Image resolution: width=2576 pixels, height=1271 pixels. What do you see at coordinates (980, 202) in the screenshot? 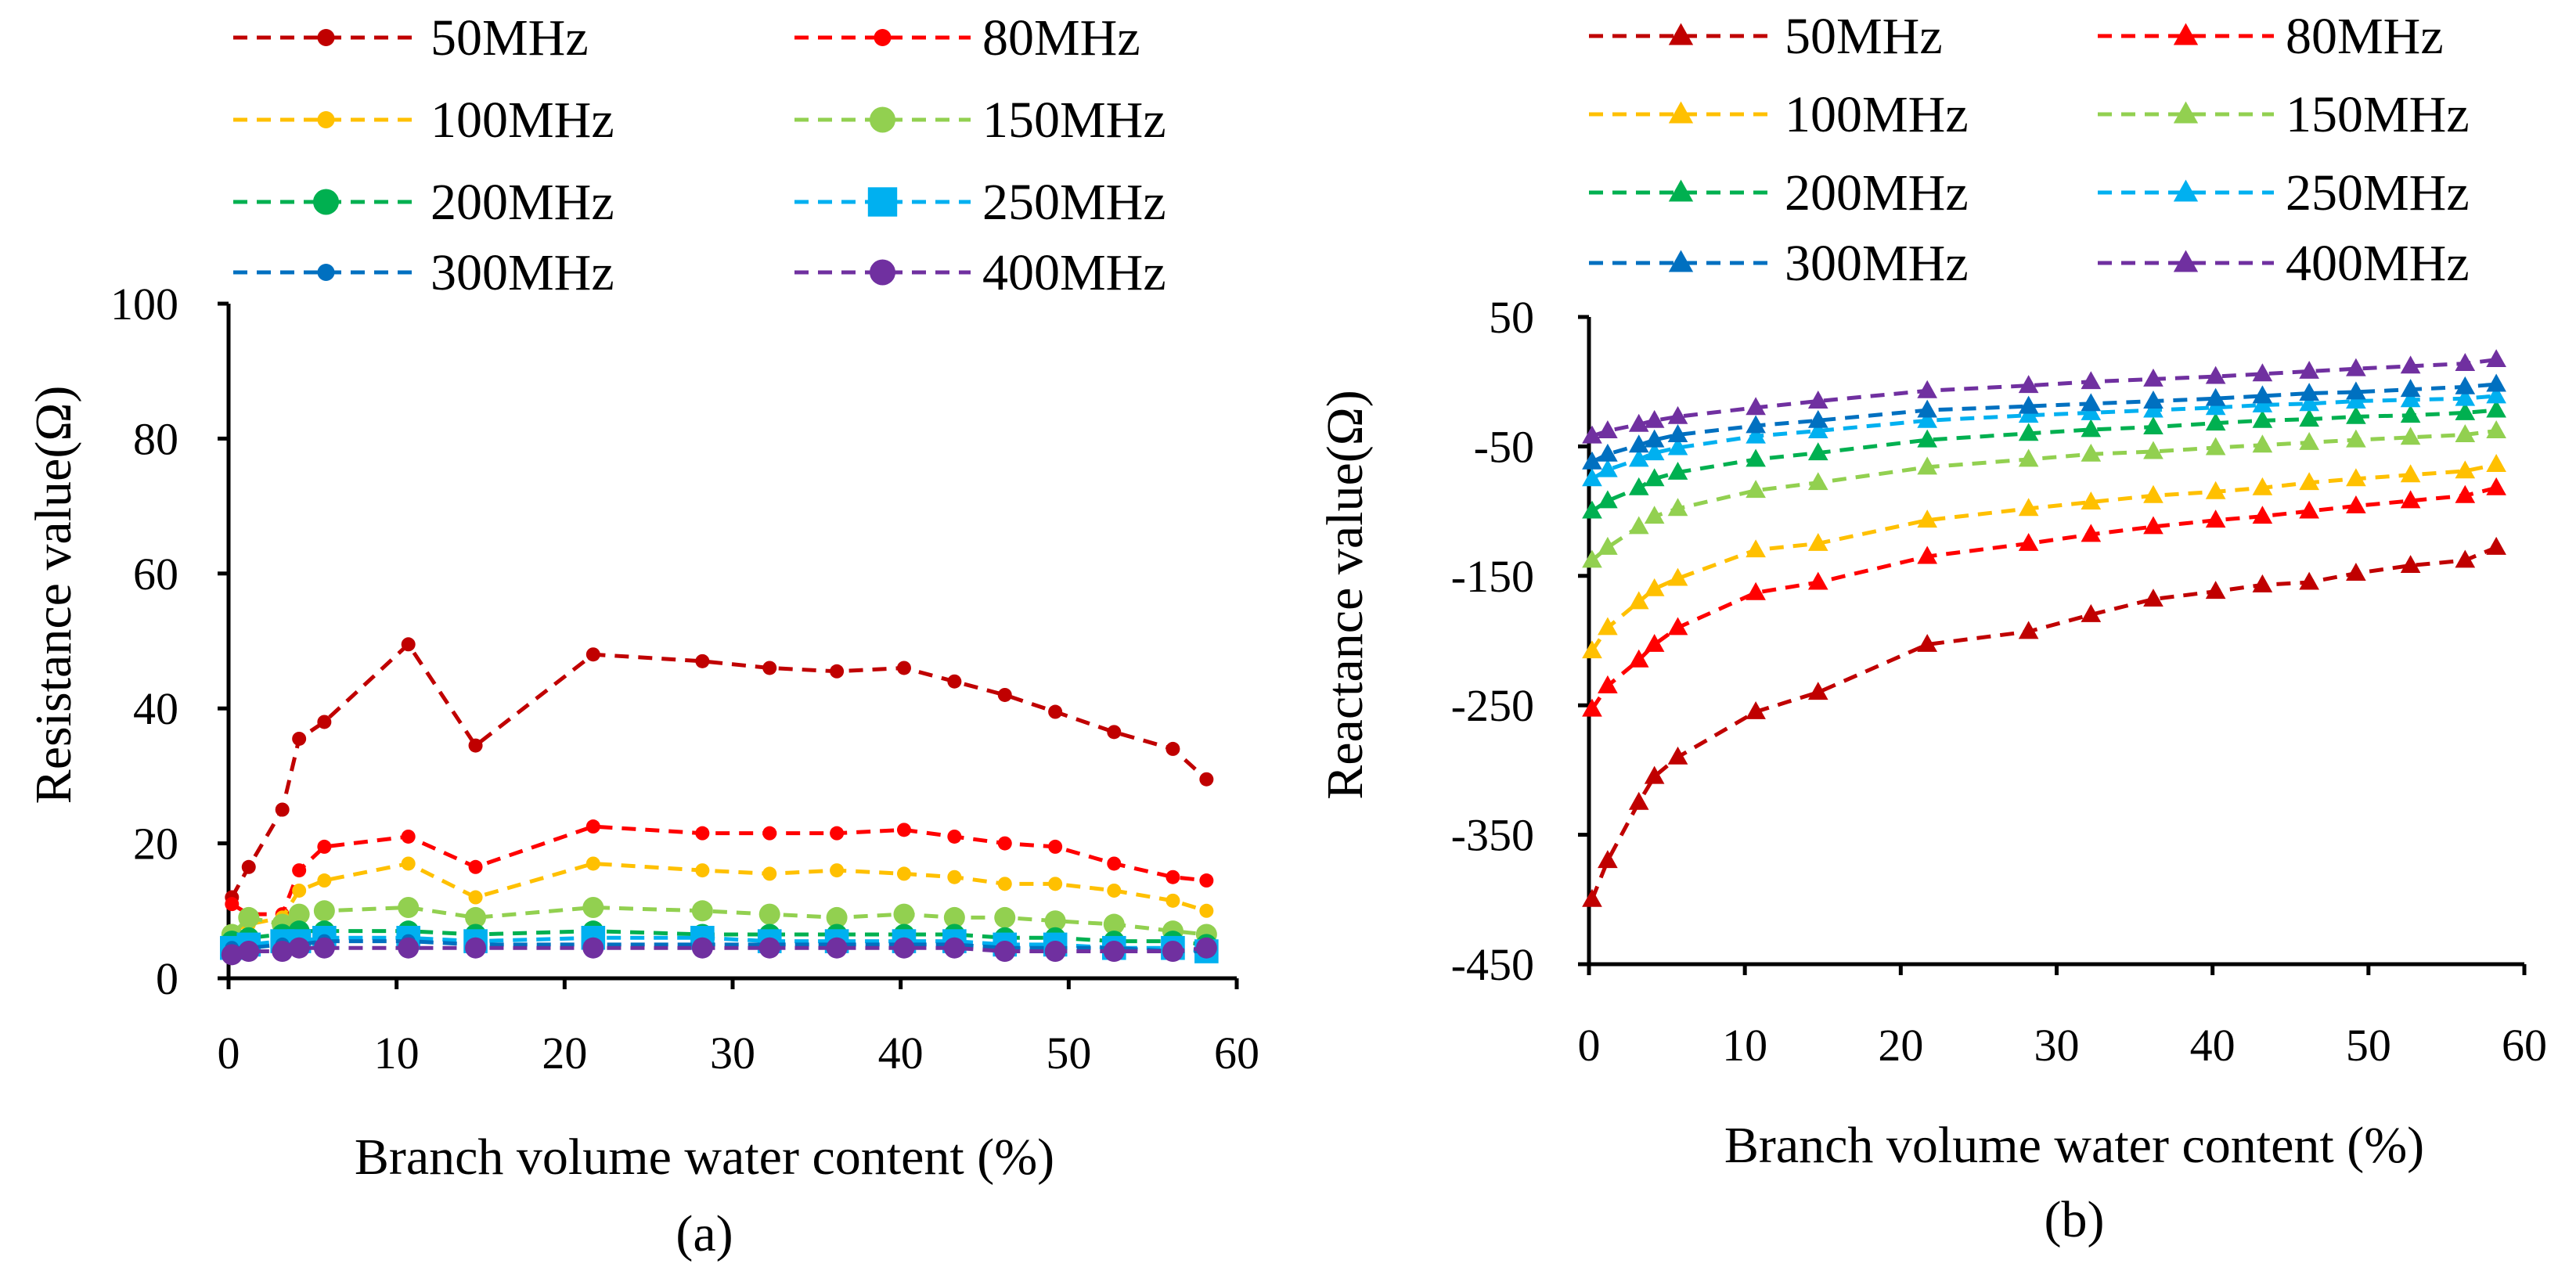
I see `a-legend-item: 250MHz` at bounding box center [980, 202].